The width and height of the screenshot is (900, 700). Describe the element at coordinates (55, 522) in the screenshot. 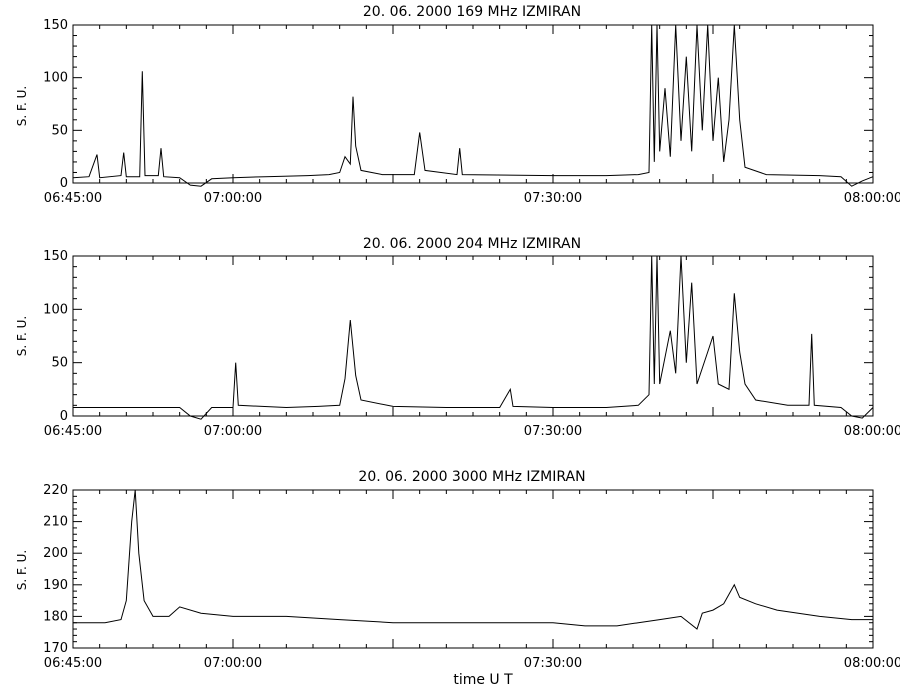

I see `y-tick-label: 210` at that location.